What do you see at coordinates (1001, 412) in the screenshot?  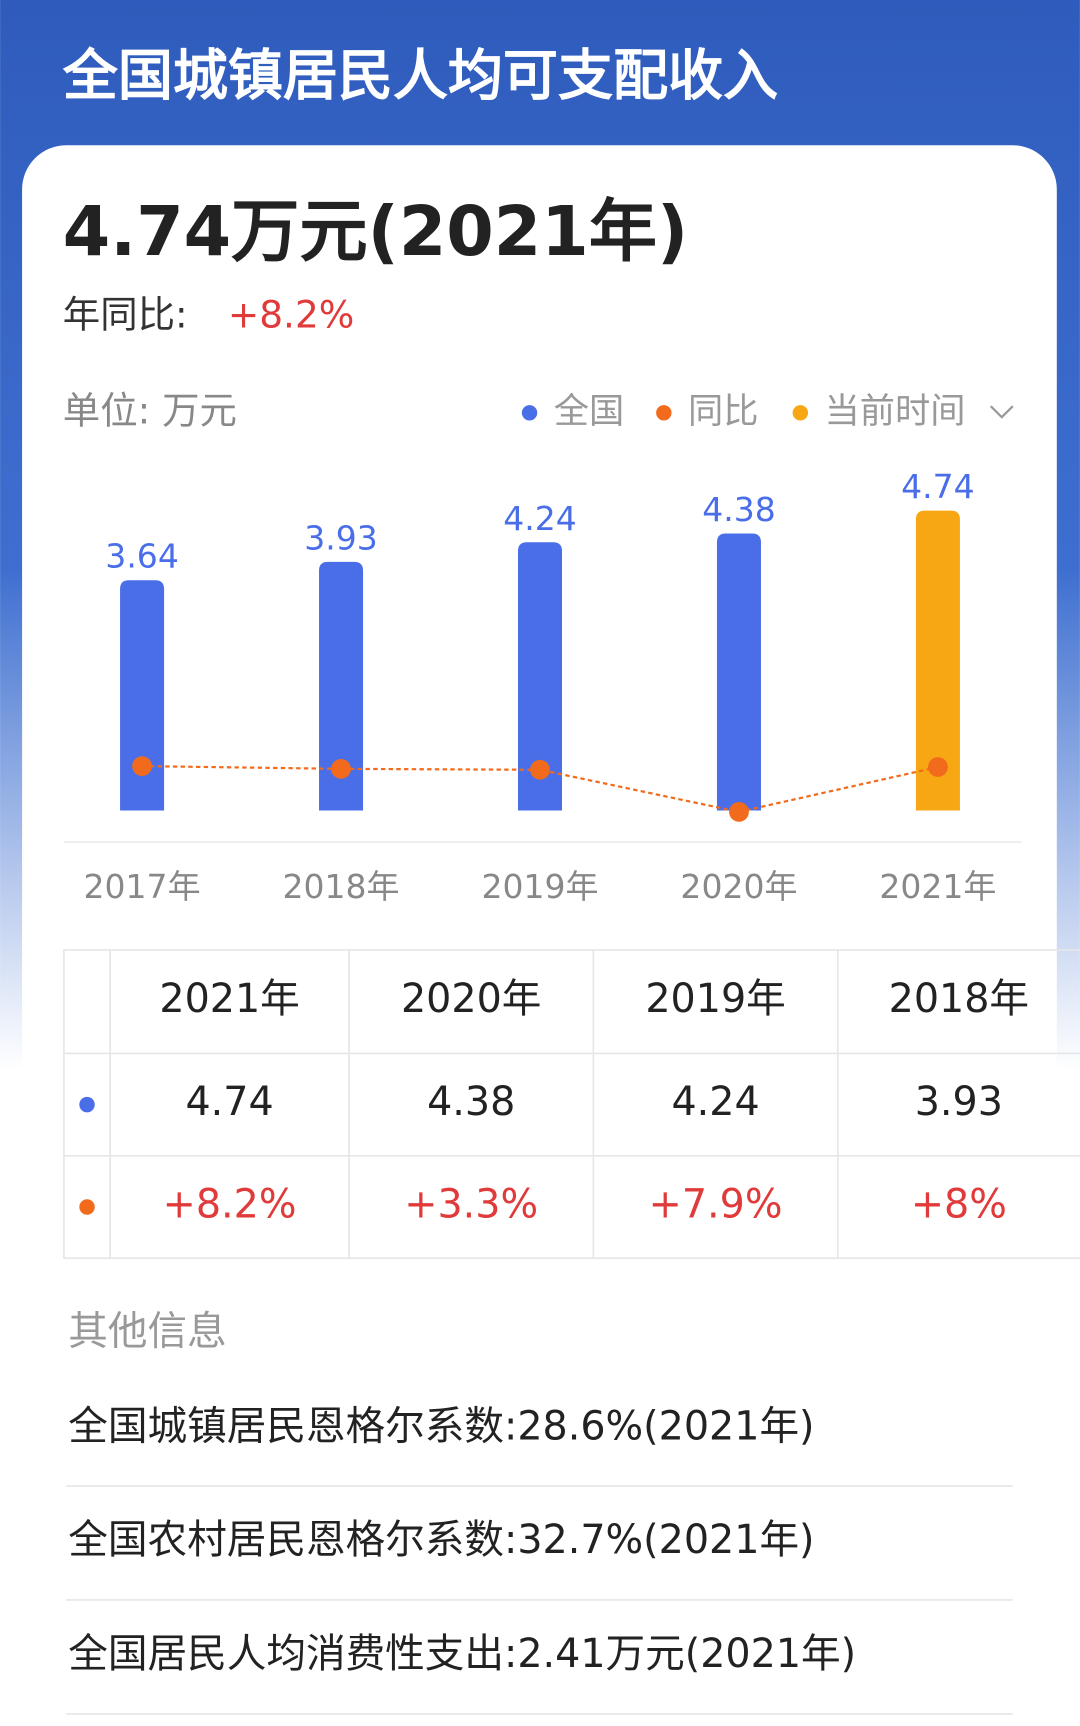 I see `dropdown-chevron` at bounding box center [1001, 412].